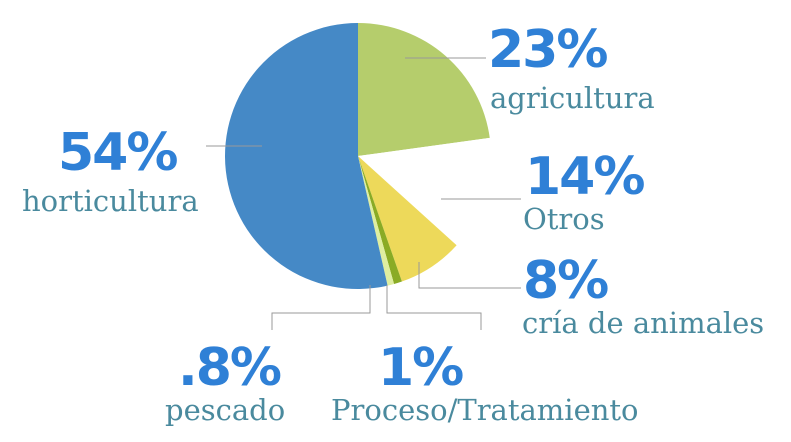  I want to click on proceso-label: Proceso/Tratamiento, so click(485, 410).